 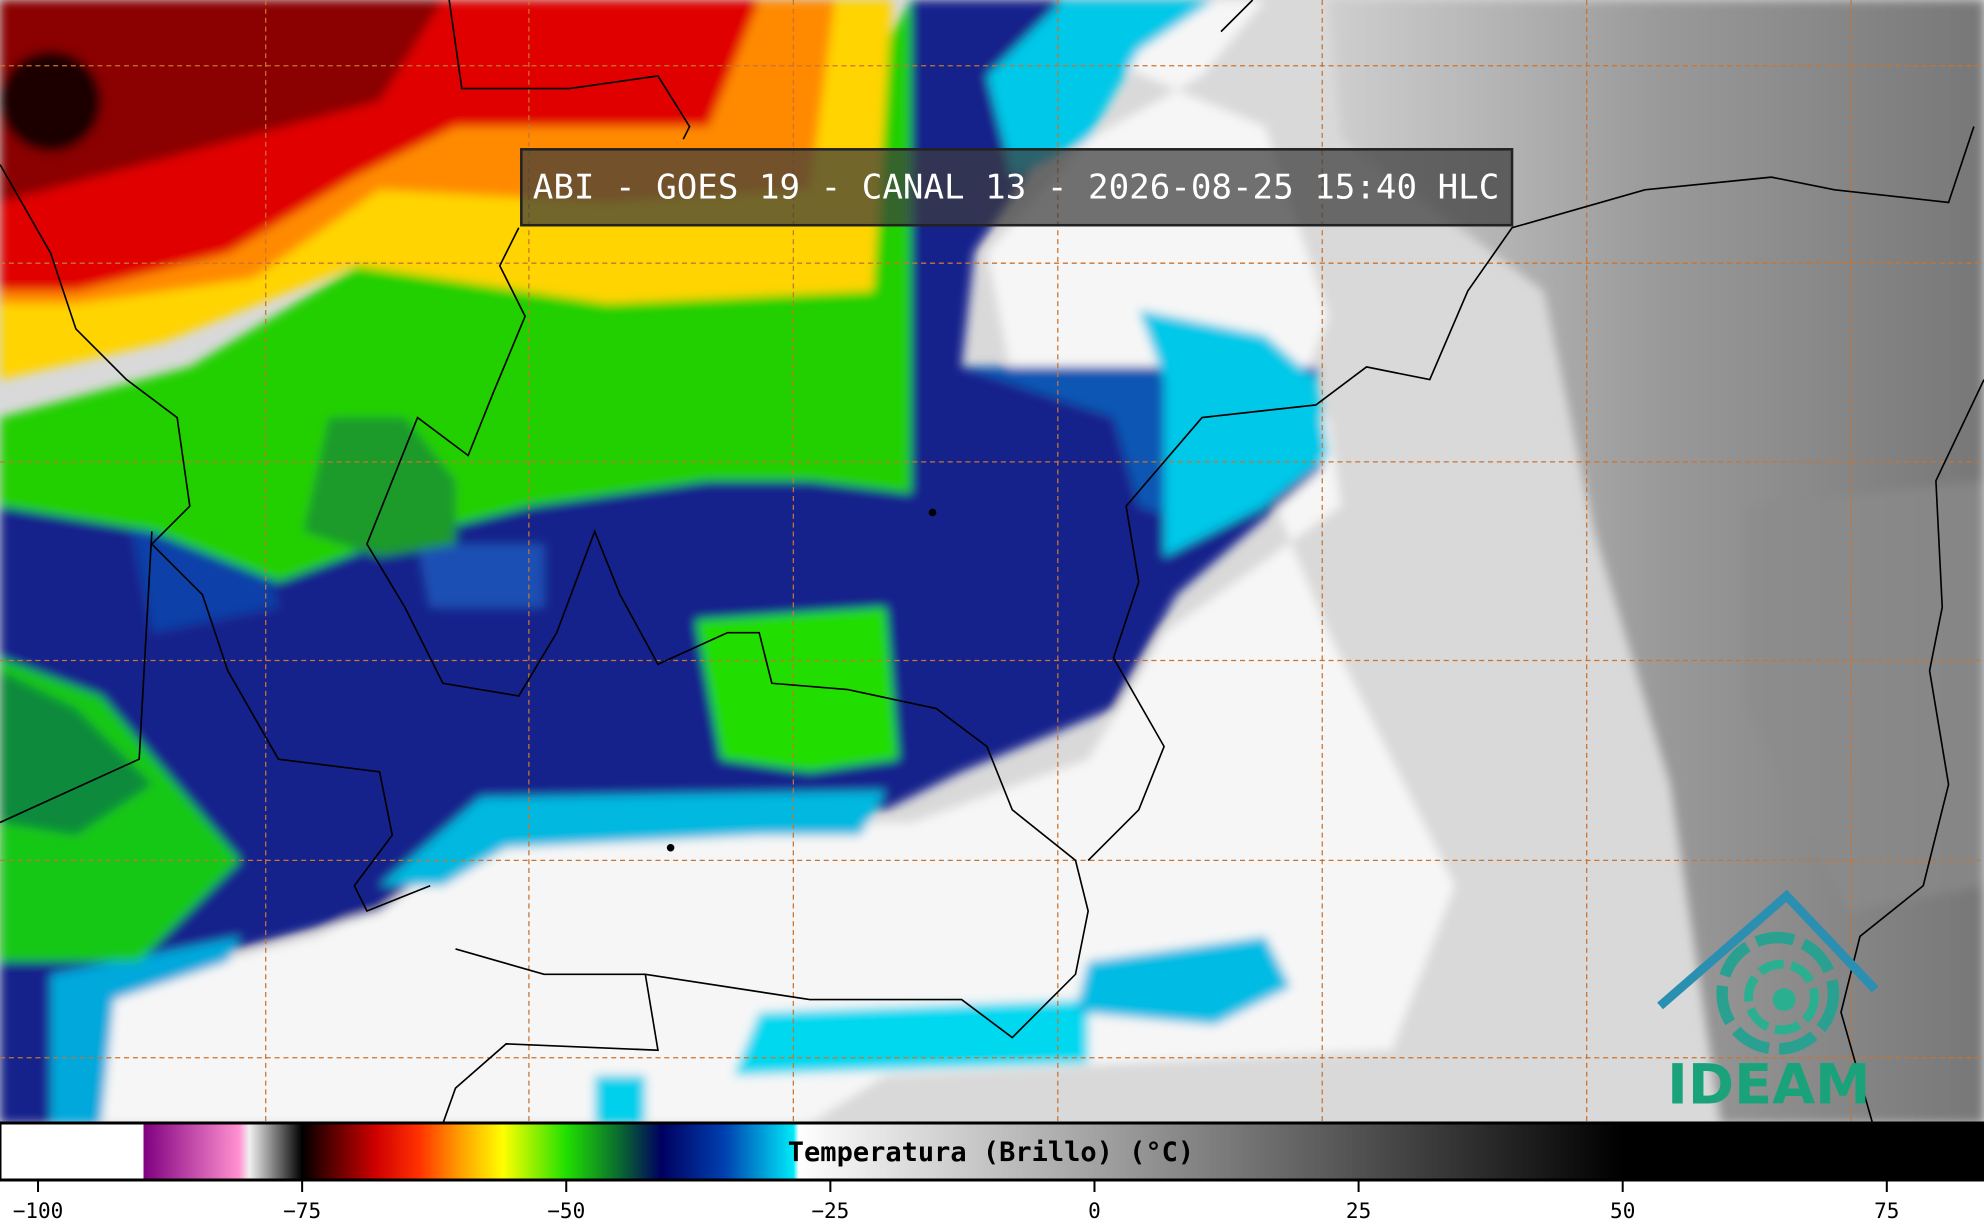 What do you see at coordinates (1768, 1084) in the screenshot?
I see `logo-text: IDEAM` at bounding box center [1768, 1084].